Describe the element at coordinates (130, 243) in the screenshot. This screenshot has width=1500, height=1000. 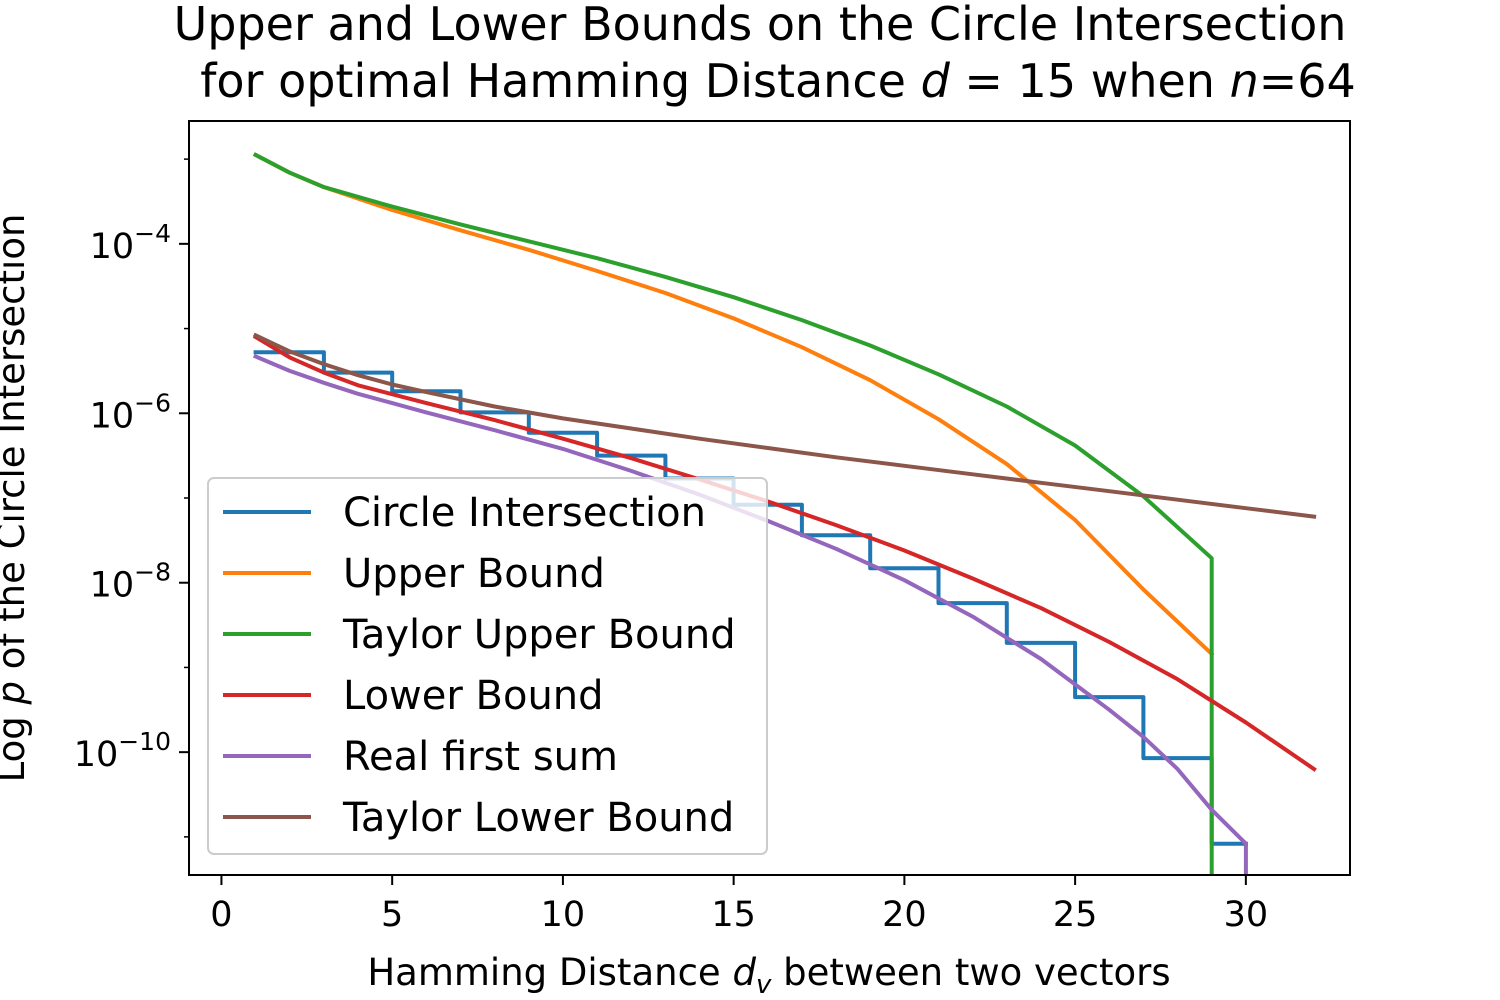
I see `y-tick-label: 10⁻⁴` at that location.